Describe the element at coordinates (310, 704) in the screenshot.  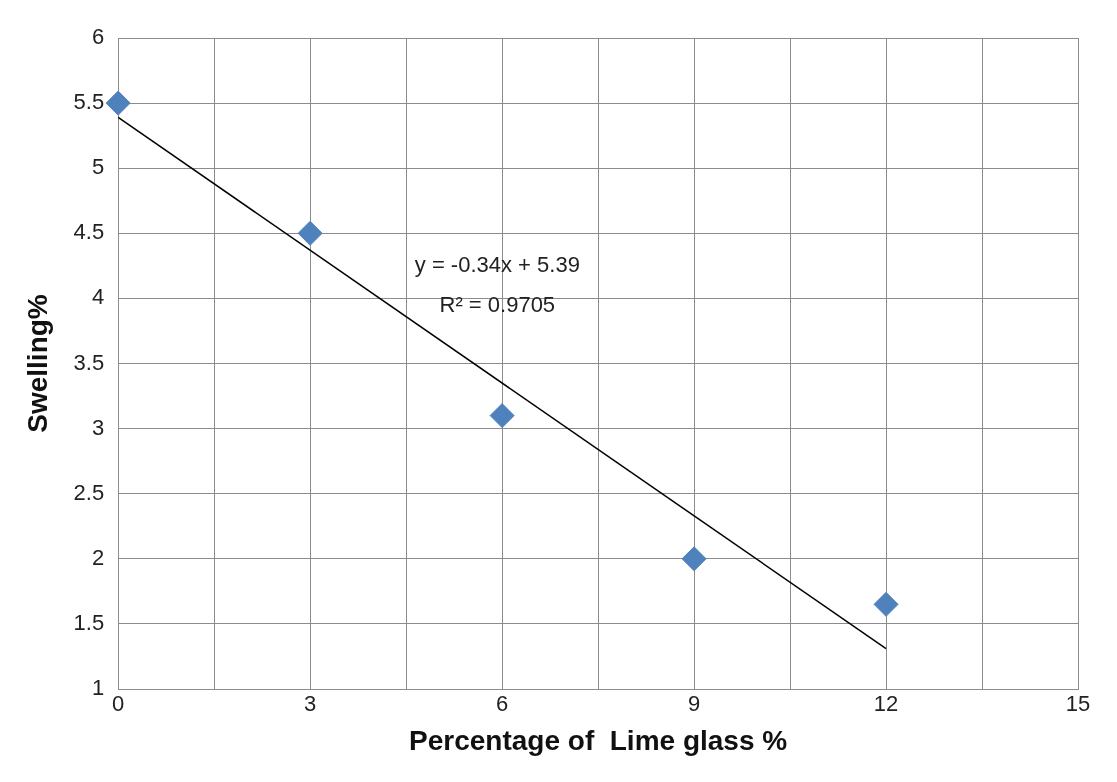
I see `x-tick-label: 3` at that location.